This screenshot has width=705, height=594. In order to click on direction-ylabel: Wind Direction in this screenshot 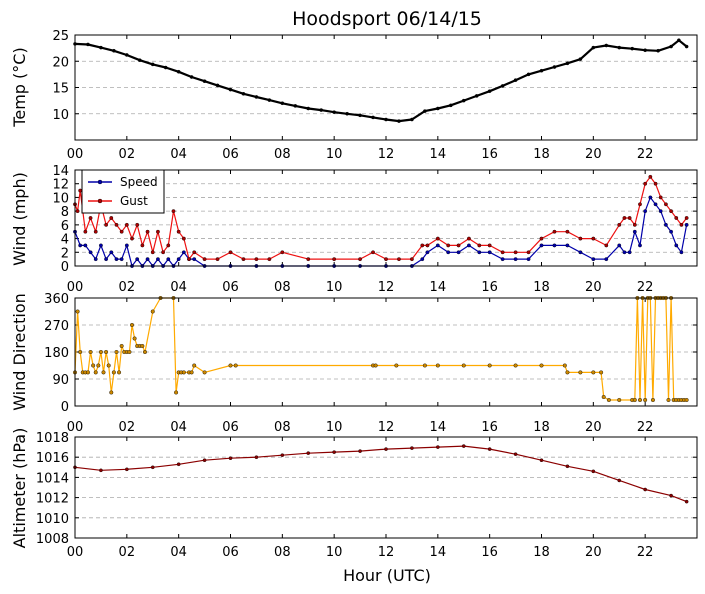, I will do `click(19, 352)`.